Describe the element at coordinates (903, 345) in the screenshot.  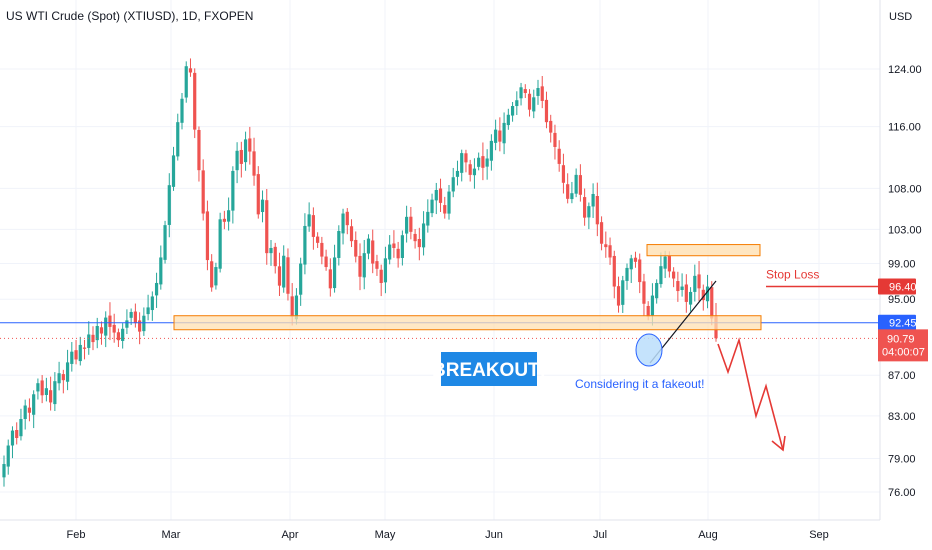
I see `last-price-tag-bg` at that location.